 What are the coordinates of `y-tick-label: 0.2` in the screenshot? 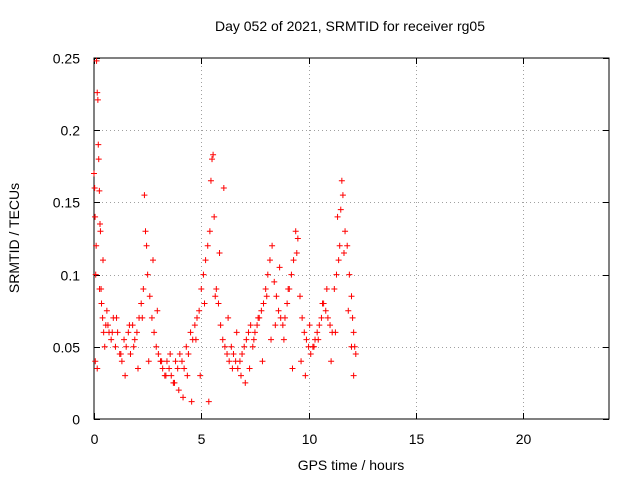 It's located at (71, 131).